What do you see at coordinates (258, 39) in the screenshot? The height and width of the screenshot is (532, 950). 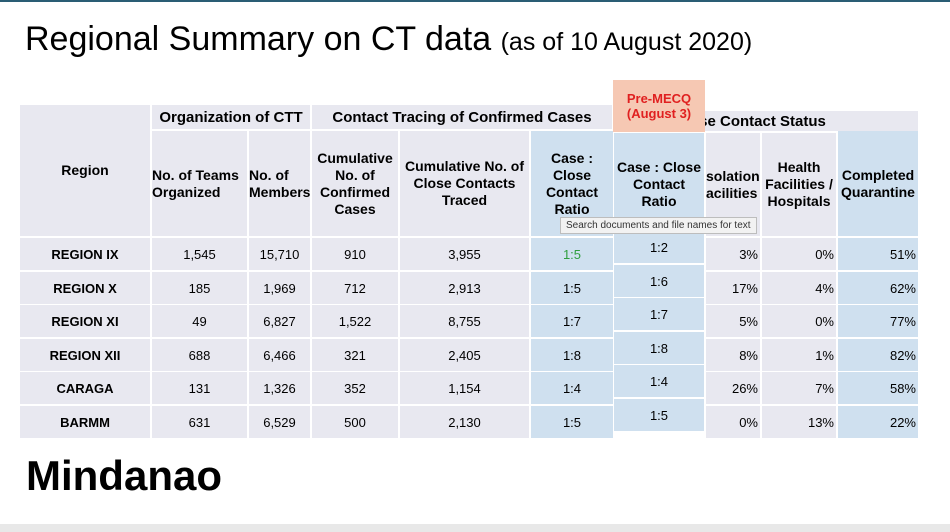 I see `title-main: Regional Summary on CT data` at bounding box center [258, 39].